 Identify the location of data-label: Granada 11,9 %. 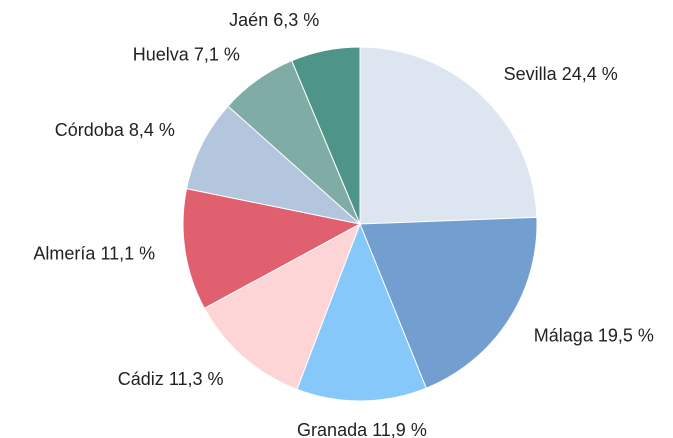
(362, 429).